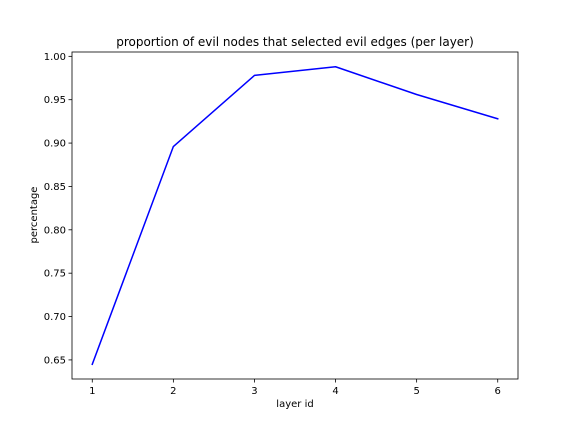 Image resolution: width=576 pixels, height=437 pixels. I want to click on y-axis-label: percentage, so click(34, 215).